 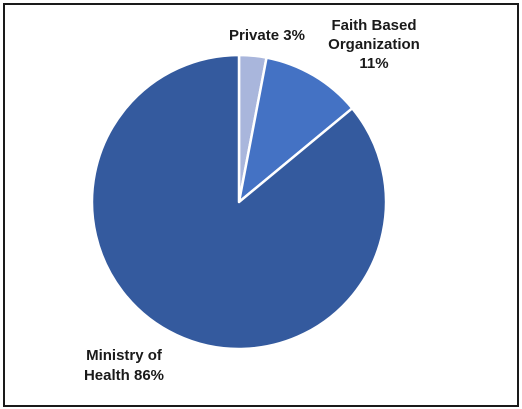 What do you see at coordinates (124, 365) in the screenshot?
I see `slice-label-ministry-of-health: Ministry of Health 86%` at bounding box center [124, 365].